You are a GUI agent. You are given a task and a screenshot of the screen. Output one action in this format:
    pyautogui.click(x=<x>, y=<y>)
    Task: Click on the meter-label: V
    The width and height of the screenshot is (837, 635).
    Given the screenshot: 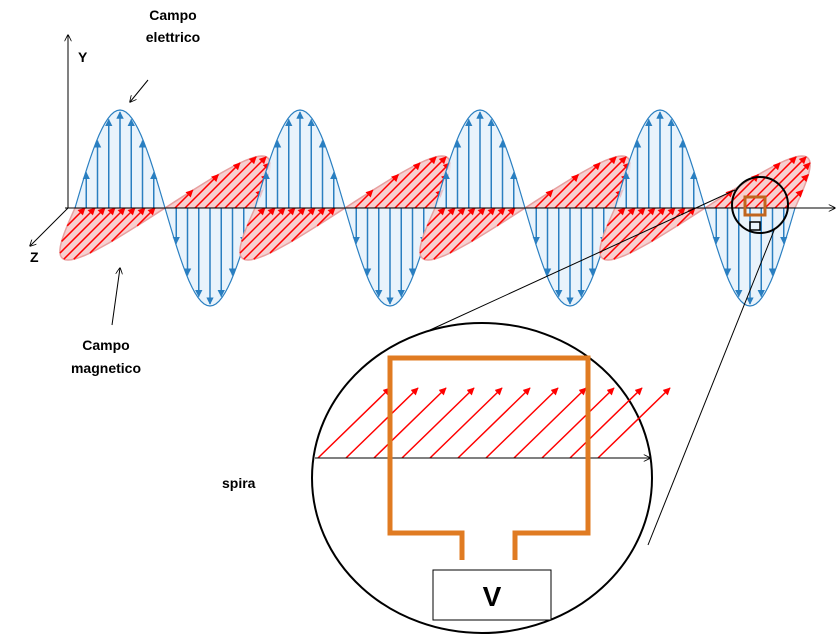 What is the action you would take?
    pyautogui.click(x=492, y=596)
    